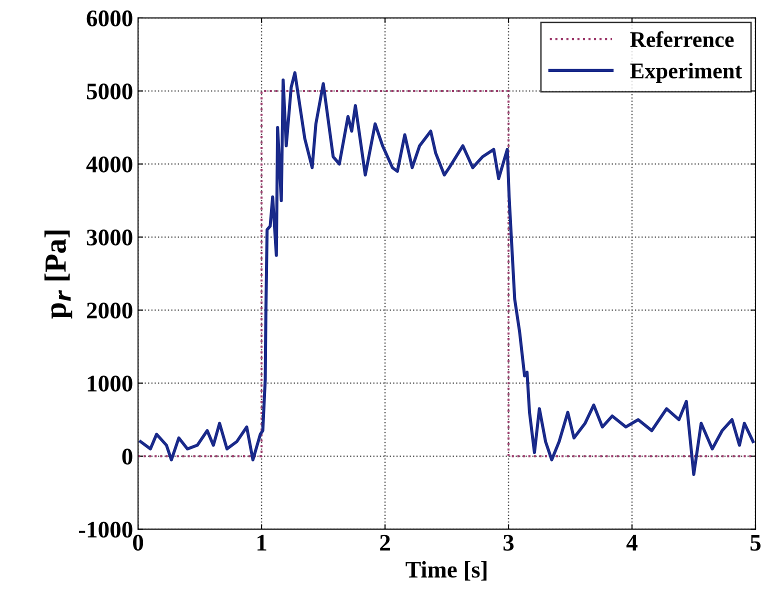  I want to click on legend-label: Referrence, so click(682, 39).